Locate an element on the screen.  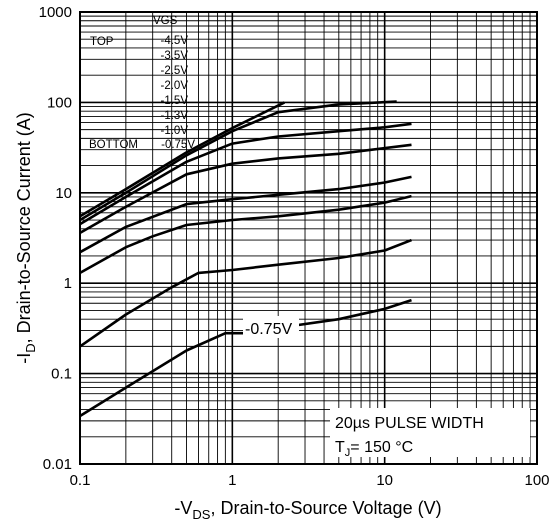
annotation-background is located at coordinates (271, 327).